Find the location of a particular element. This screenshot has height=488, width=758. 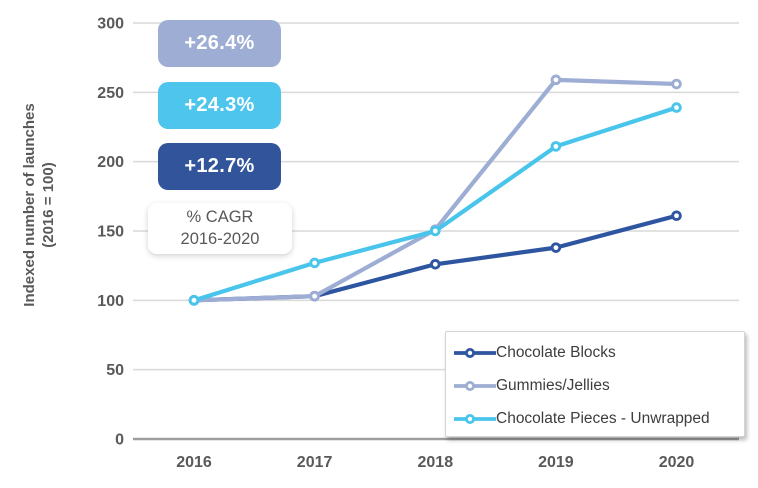

cagr-badge-chocolate-blocks: +12.7% is located at coordinates (219, 166).